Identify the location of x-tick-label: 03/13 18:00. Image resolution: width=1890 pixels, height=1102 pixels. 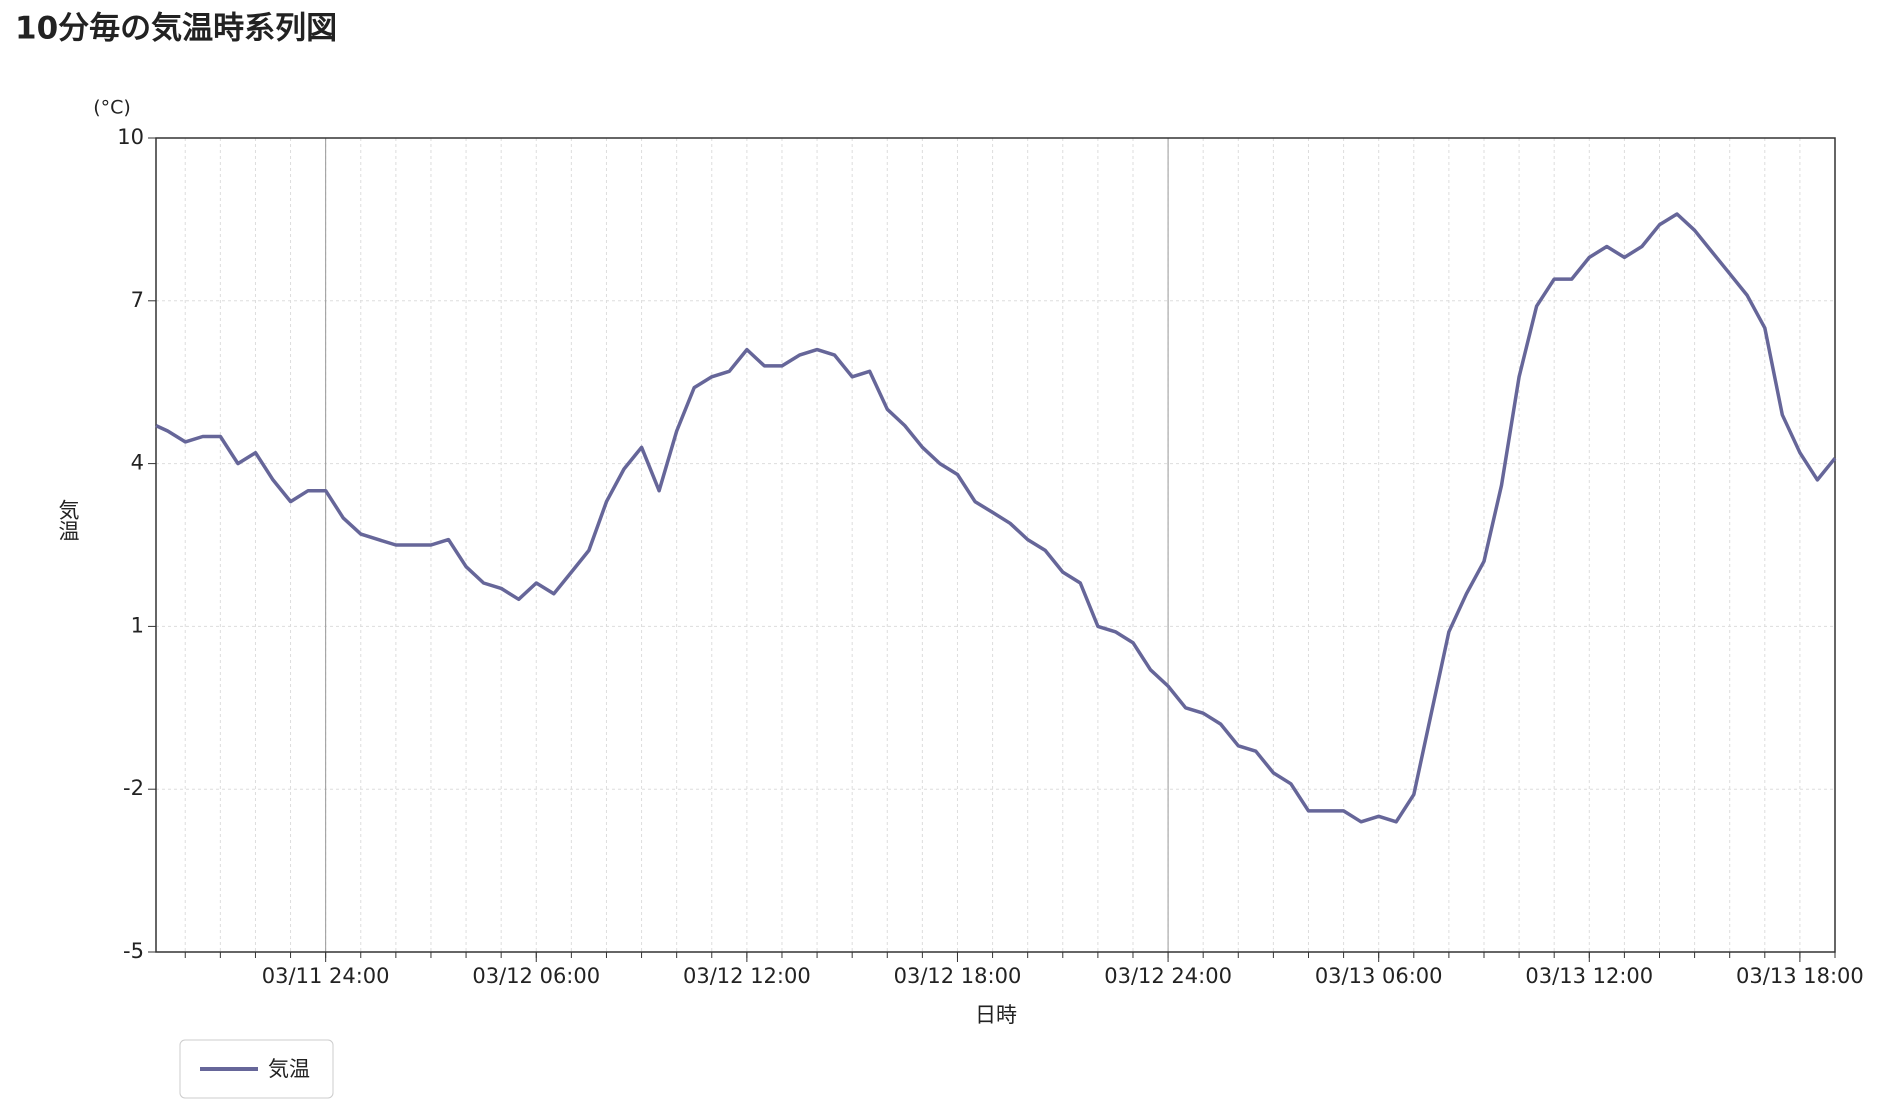
(1800, 976).